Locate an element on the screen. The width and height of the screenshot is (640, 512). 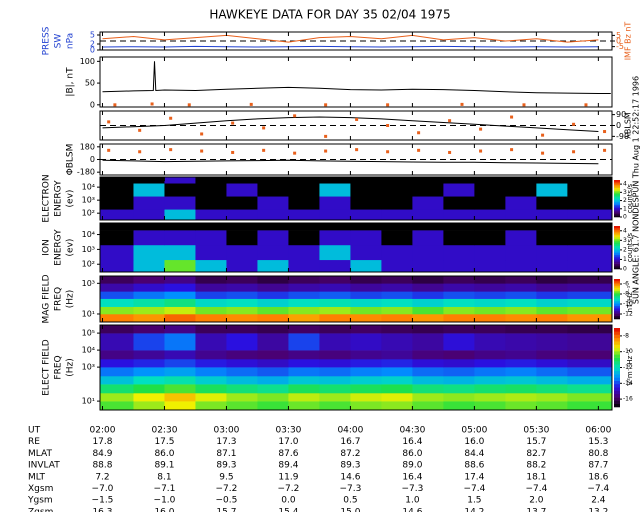
cell: 89.3 is located at coordinates (350, 466).